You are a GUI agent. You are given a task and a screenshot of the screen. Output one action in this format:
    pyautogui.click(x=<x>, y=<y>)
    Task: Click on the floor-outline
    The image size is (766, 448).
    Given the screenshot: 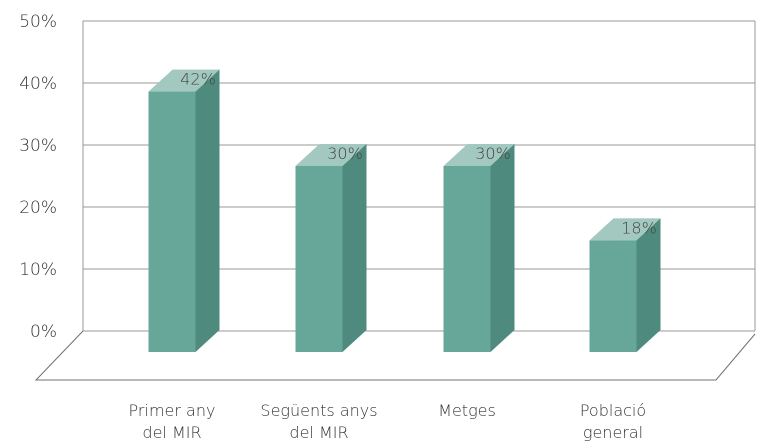 What is the action you would take?
    pyautogui.click(x=395, y=355)
    